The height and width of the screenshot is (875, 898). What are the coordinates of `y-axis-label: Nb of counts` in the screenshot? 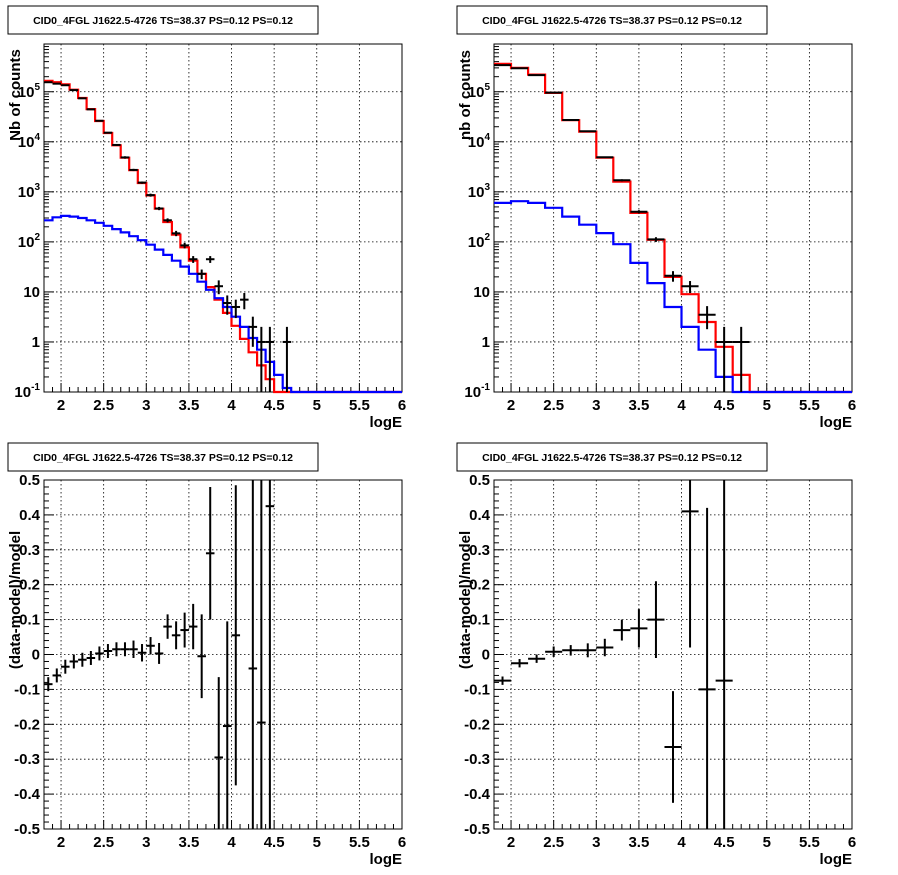 It's located at (15, 95).